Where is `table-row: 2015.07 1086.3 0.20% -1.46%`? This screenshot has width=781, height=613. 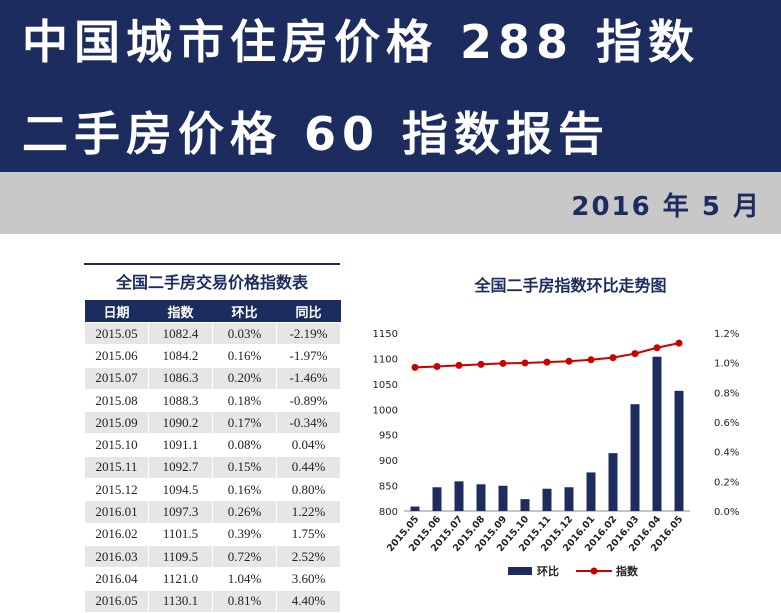 table-row: 2015.07 1086.3 0.20% -1.46% is located at coordinates (212, 378).